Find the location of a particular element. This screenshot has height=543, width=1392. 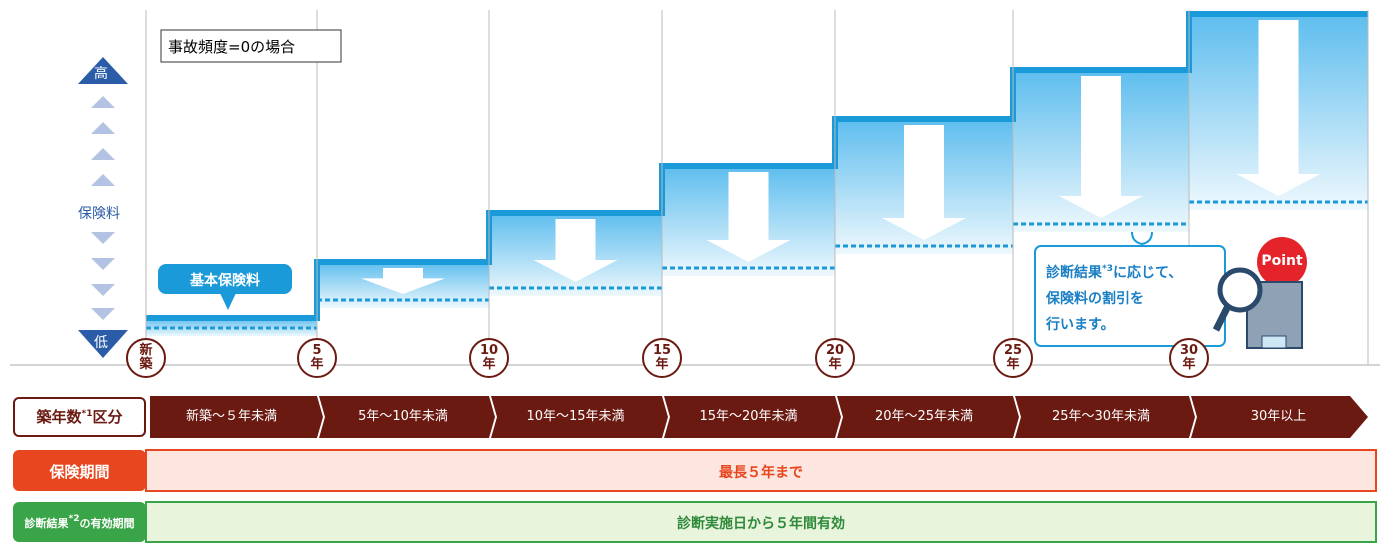

valid-bar is located at coordinates (761, 522).